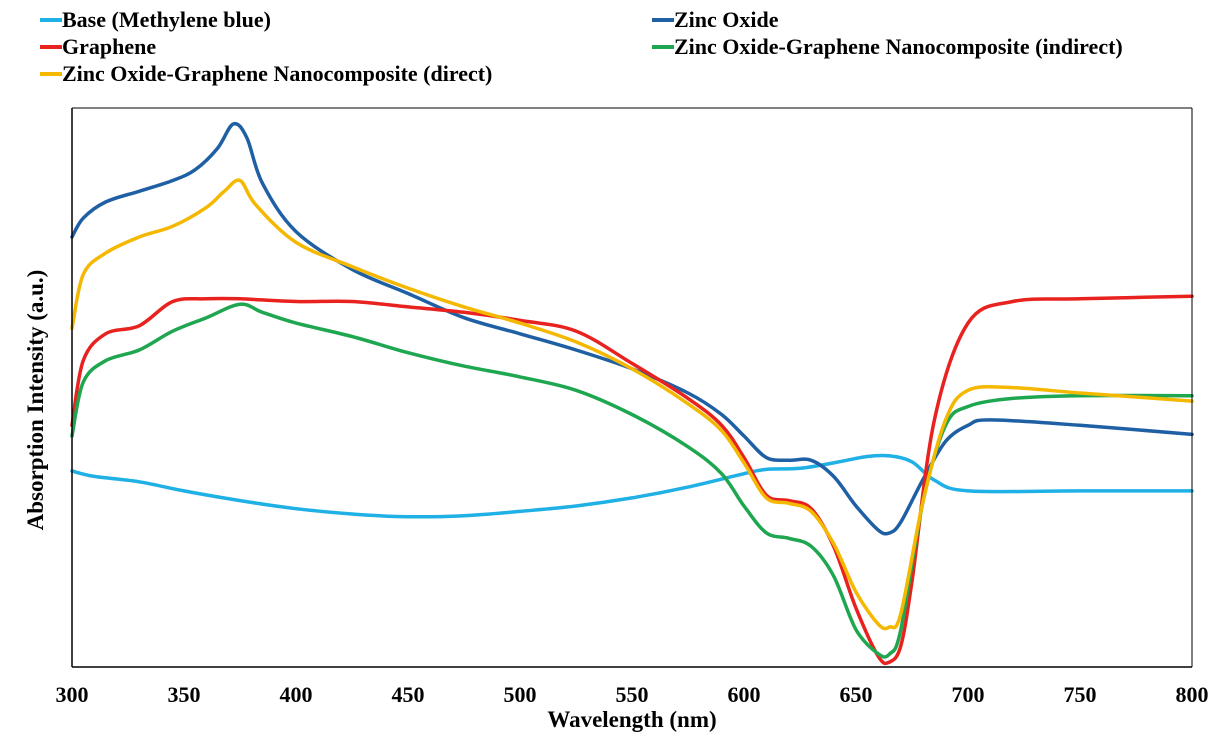  I want to click on x-tick-label: 450, so click(408, 694).